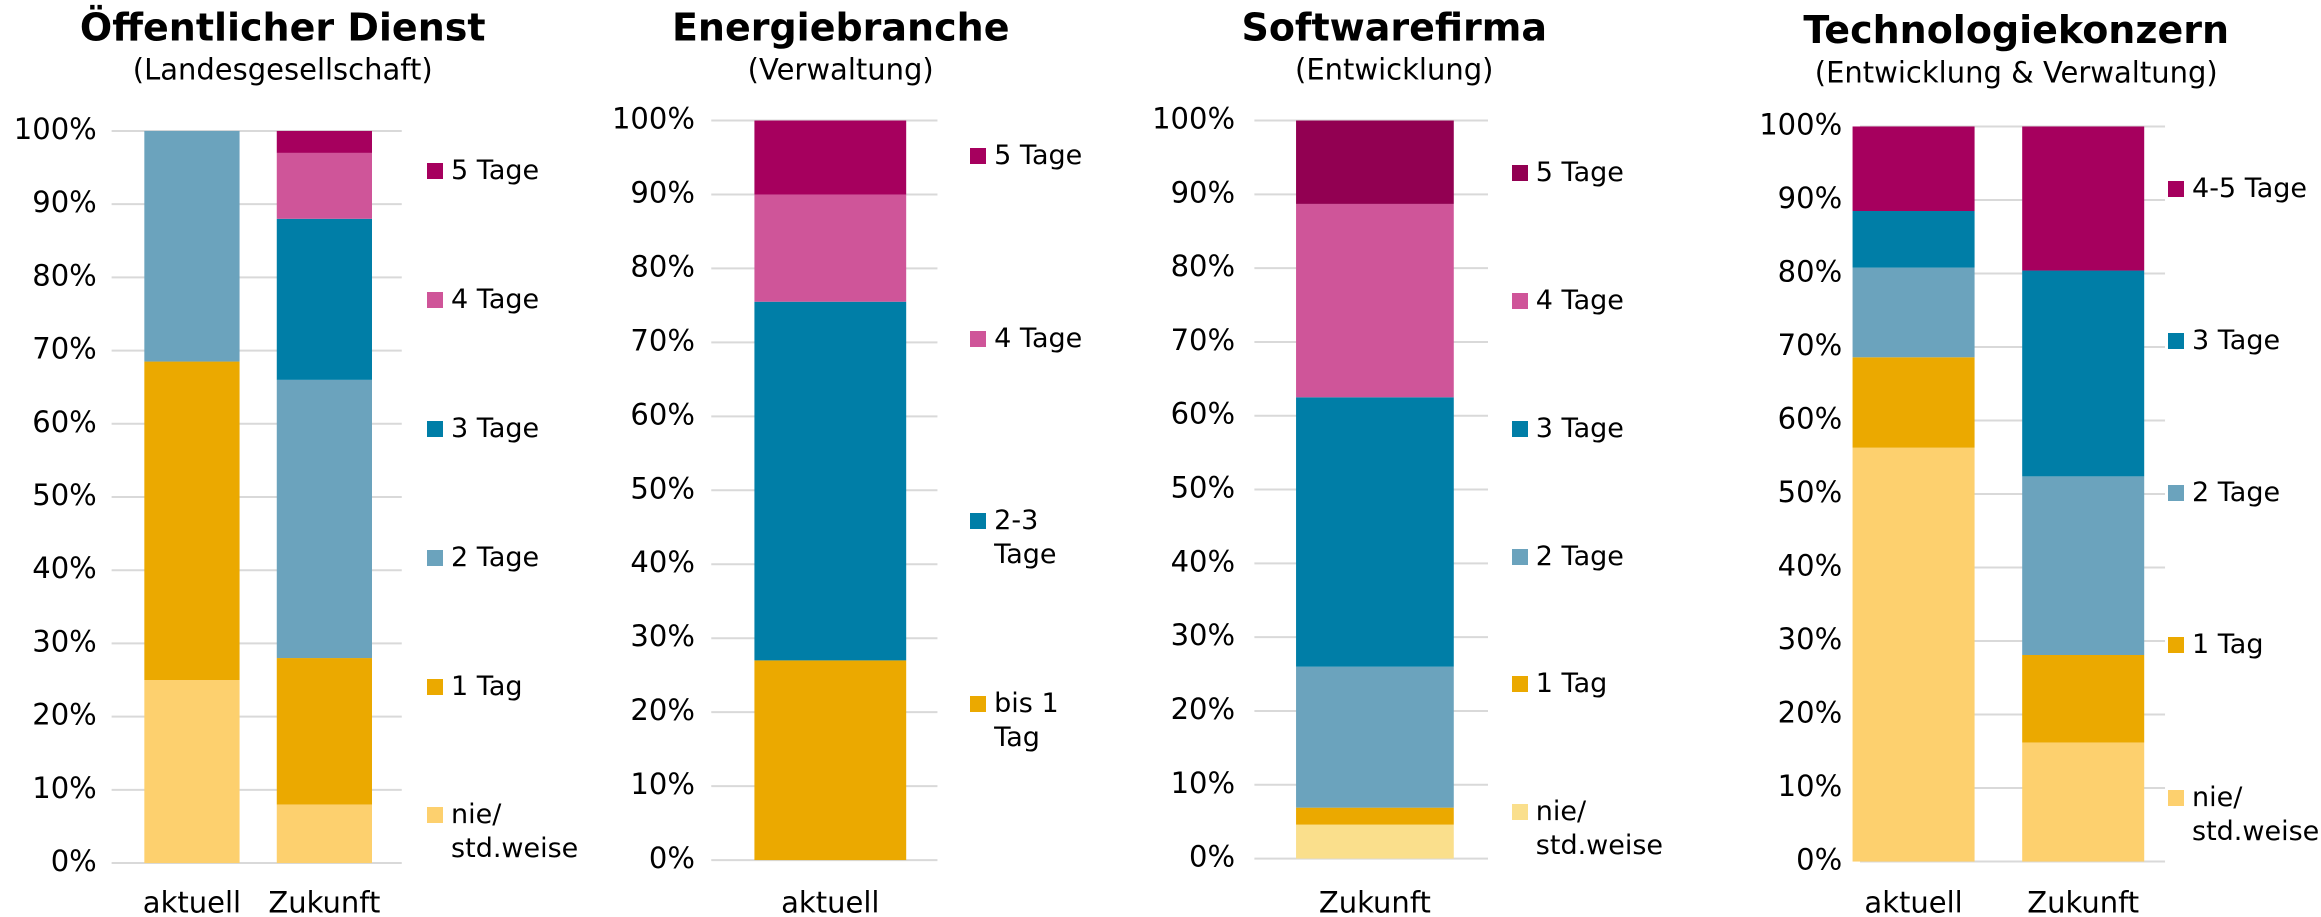  What do you see at coordinates (2016, 72) in the screenshot?
I see `chart-subtitle: (Entwicklung & Verwaltung)` at bounding box center [2016, 72].